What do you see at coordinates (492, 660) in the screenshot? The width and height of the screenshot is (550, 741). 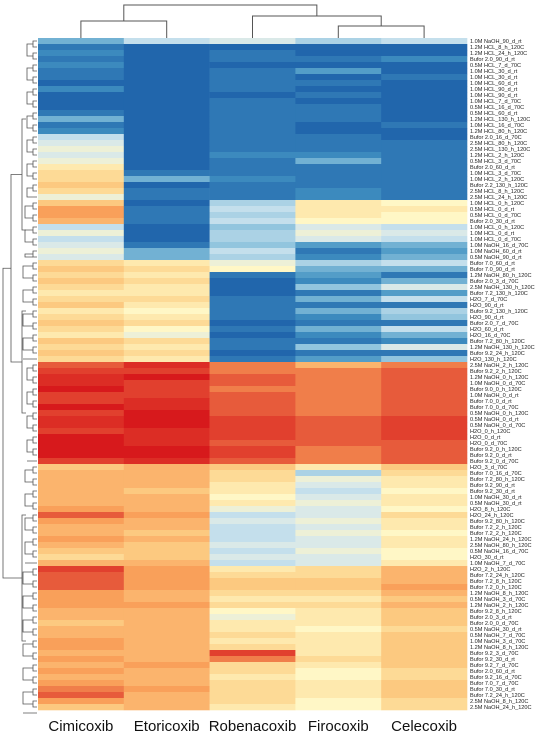 I see `row-label: Bufor 9.2_30_d_rt` at bounding box center [492, 660].